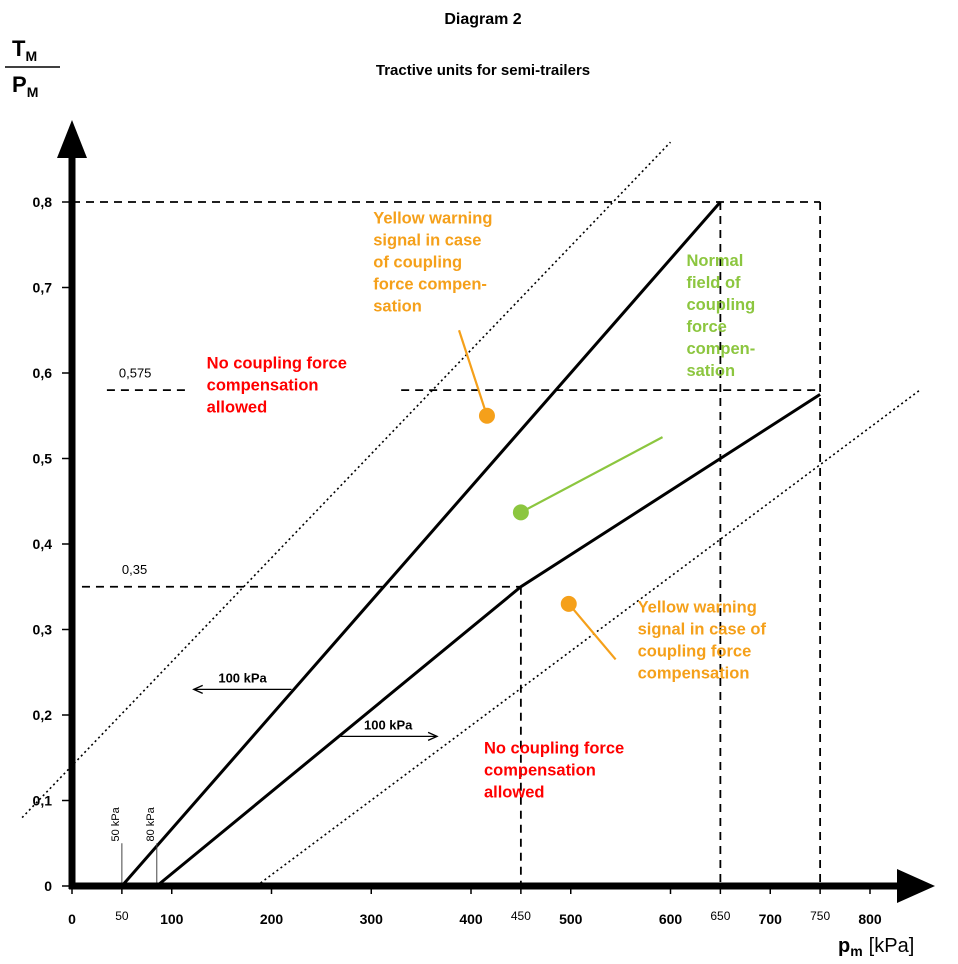  I want to click on x-tick-label-3: 200, so click(272, 919).